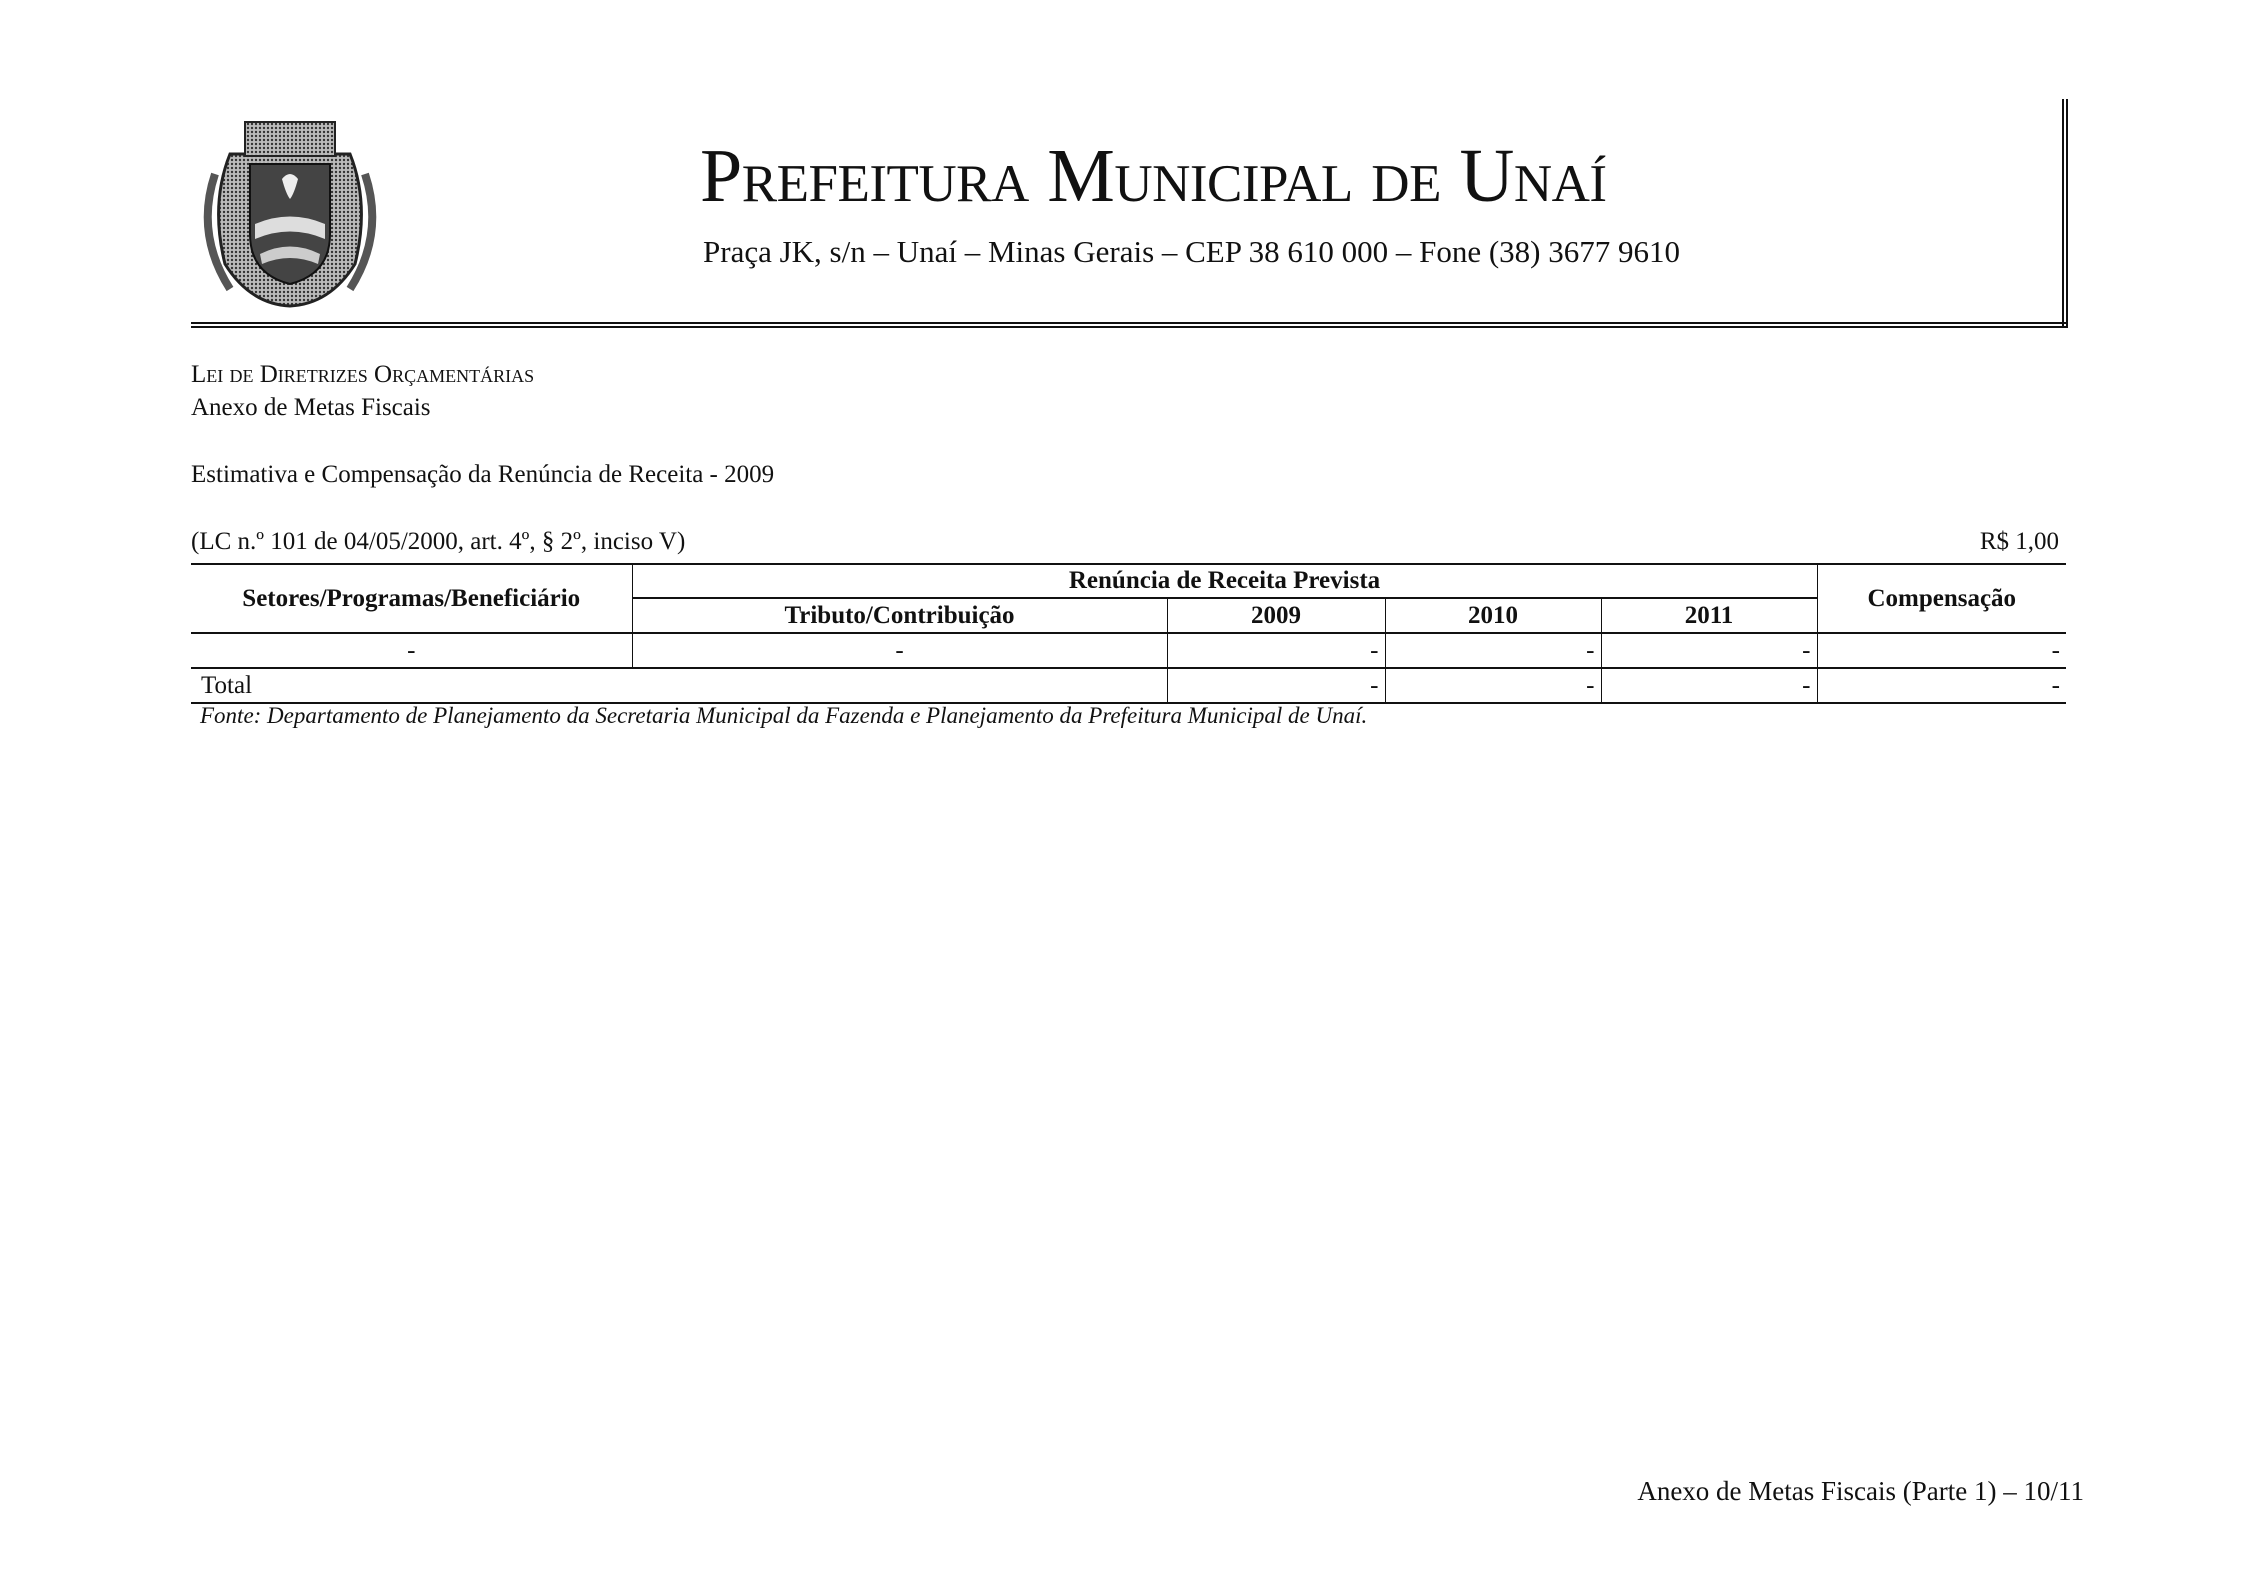 The image size is (2246, 1590). I want to click on header-tributo: Tributo/Contribuição, so click(900, 615).